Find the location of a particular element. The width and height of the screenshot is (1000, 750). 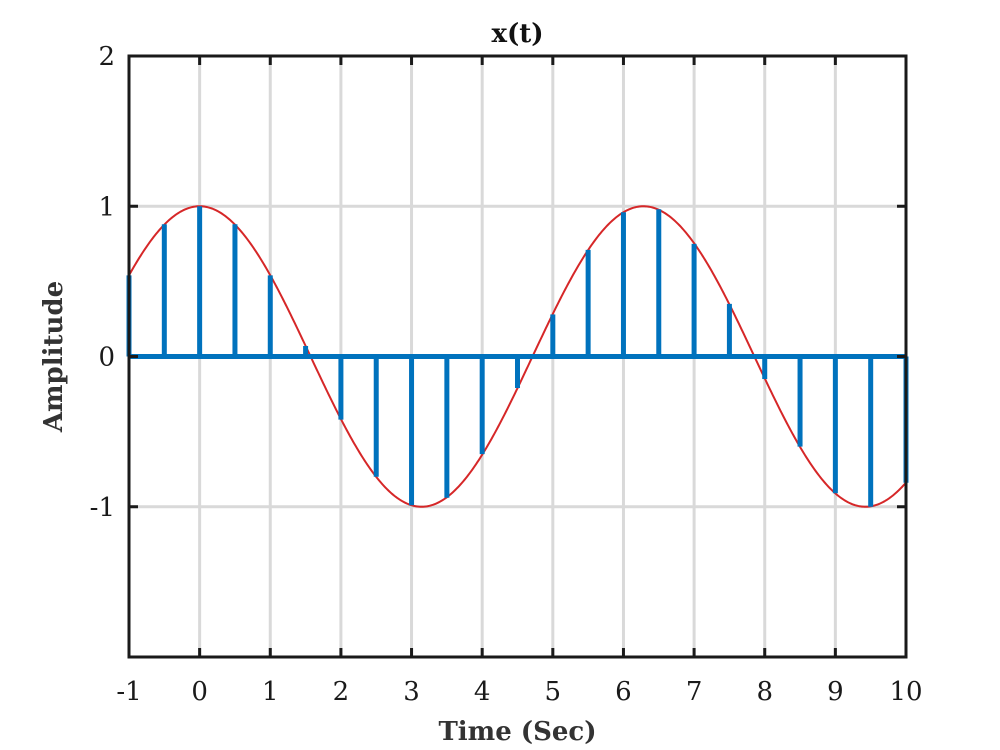

y-tick-label: 1 is located at coordinates (106, 207).